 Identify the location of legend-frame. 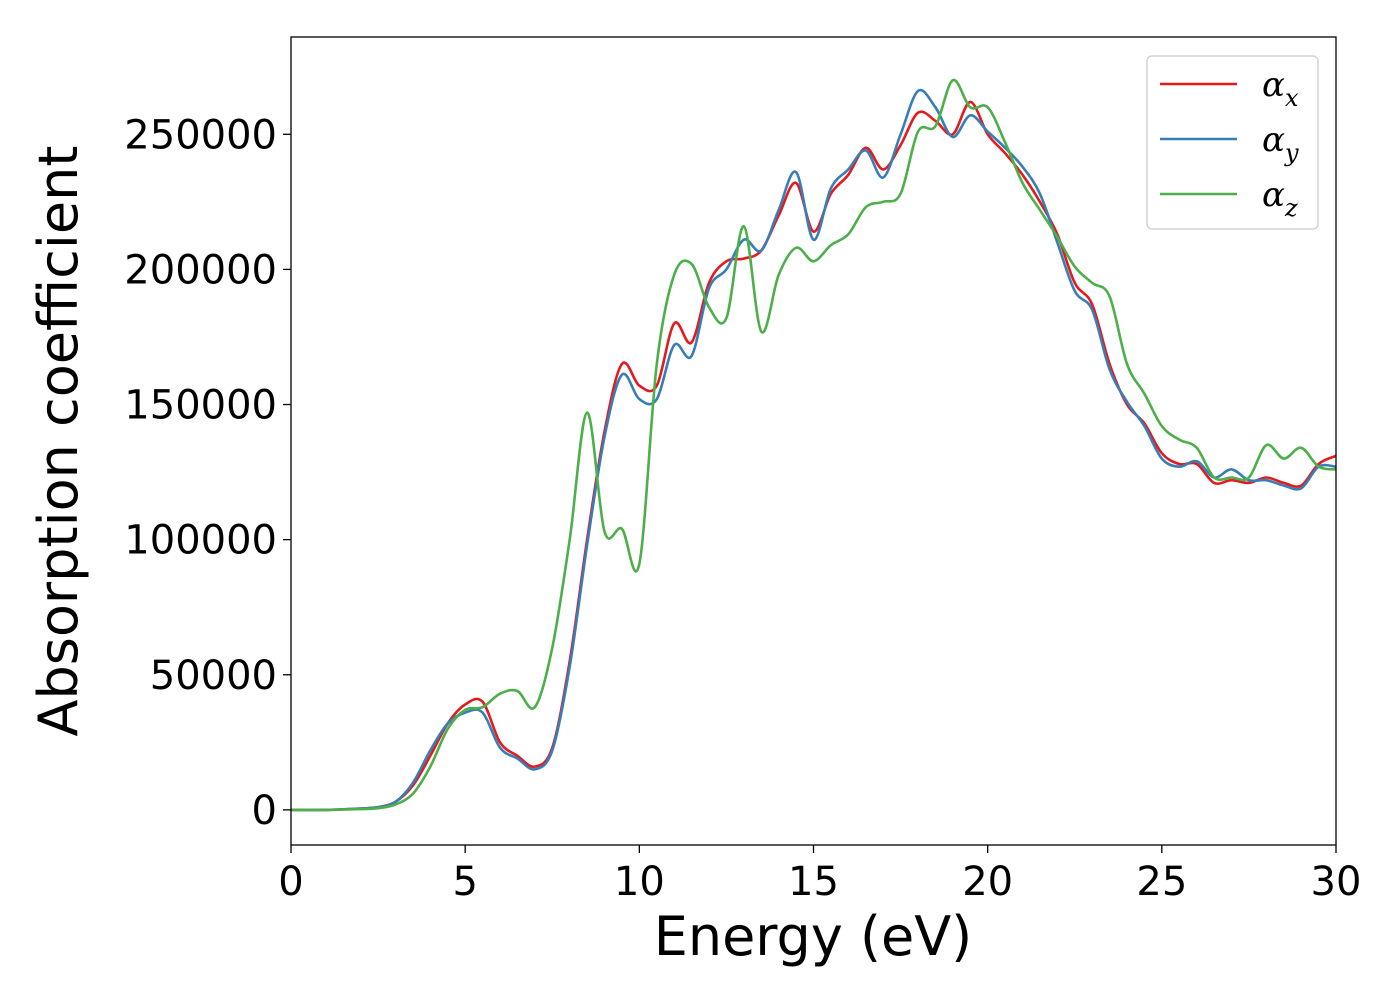
(1232, 142).